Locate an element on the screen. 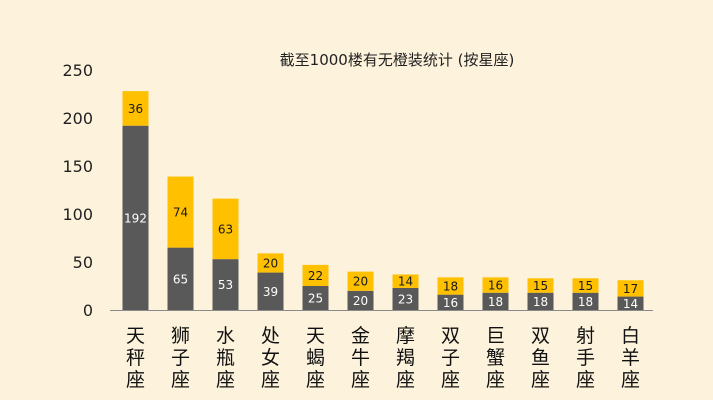  data-label: 63 is located at coordinates (225, 229).